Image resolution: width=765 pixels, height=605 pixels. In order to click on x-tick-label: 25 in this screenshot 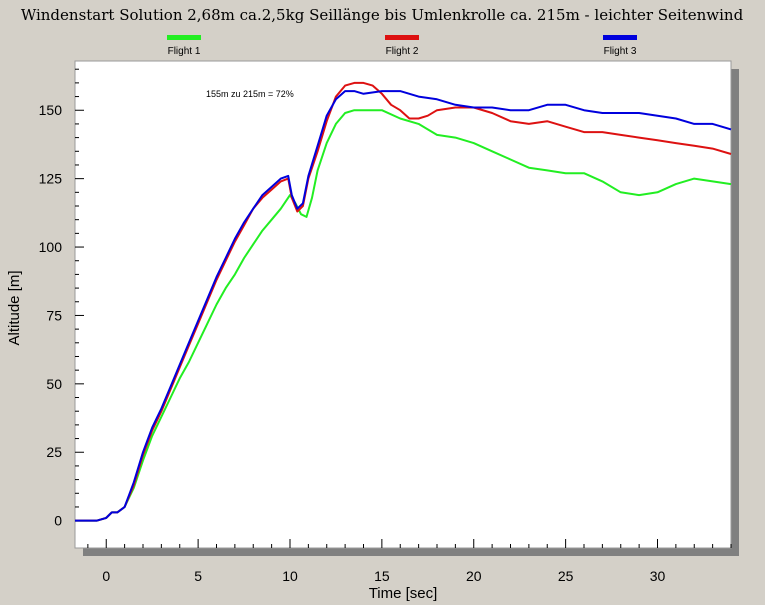, I will do `click(566, 576)`.